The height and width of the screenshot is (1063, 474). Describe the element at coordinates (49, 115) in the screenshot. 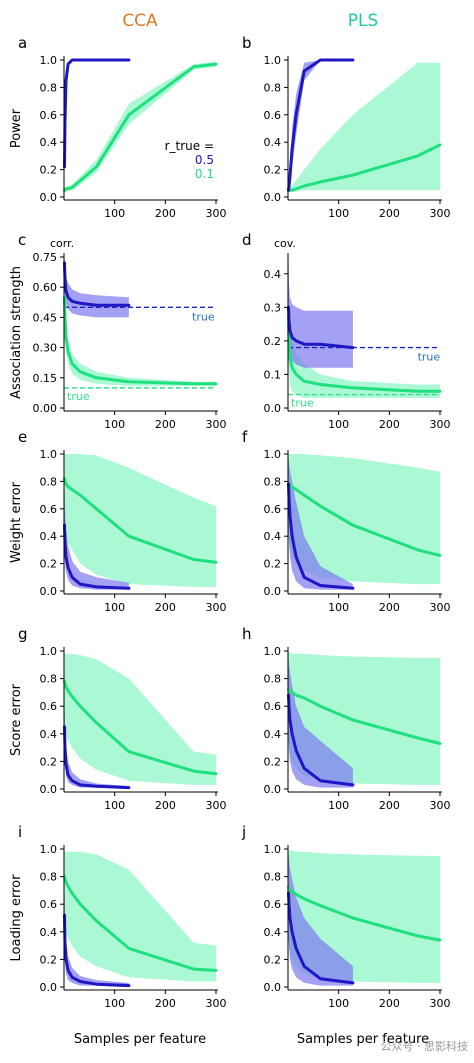

I see `y-tick-label-a-3: 0.6` at that location.